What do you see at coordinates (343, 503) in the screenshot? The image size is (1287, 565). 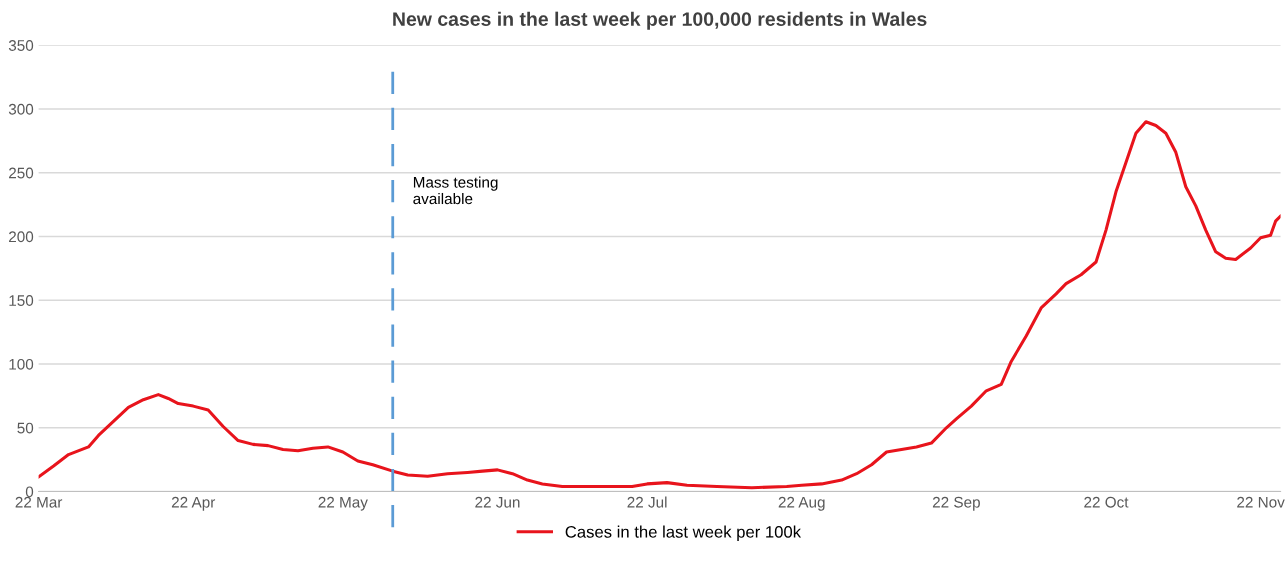 I see `x-tick-label: 22 May` at bounding box center [343, 503].